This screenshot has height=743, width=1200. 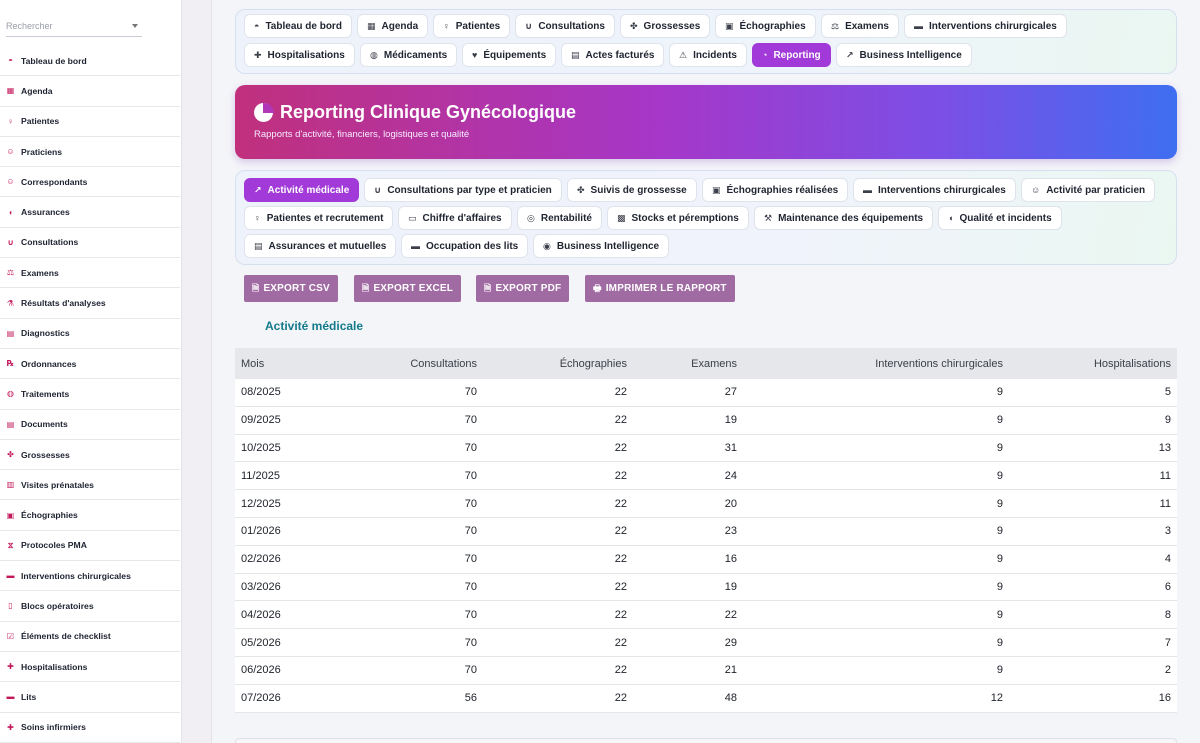 What do you see at coordinates (462, 218) in the screenshot?
I see `subnav-tab-label: Chiffre d'affaires` at bounding box center [462, 218].